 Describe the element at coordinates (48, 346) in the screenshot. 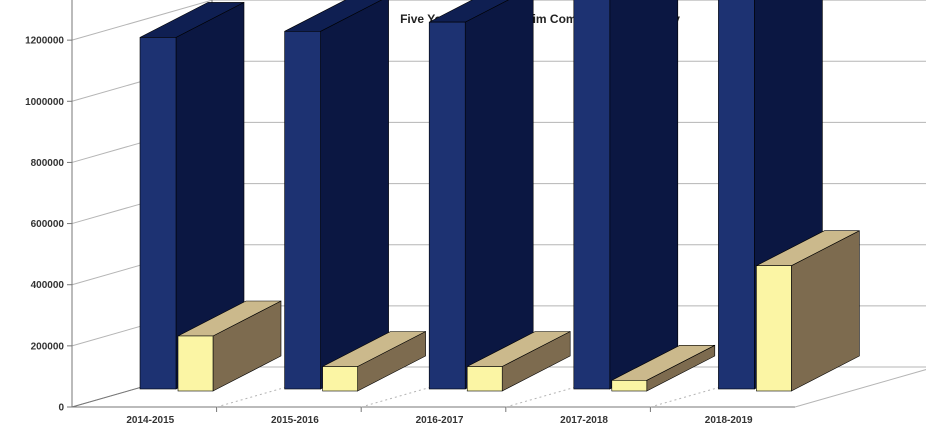

I see `y-tick-label: 200000` at that location.